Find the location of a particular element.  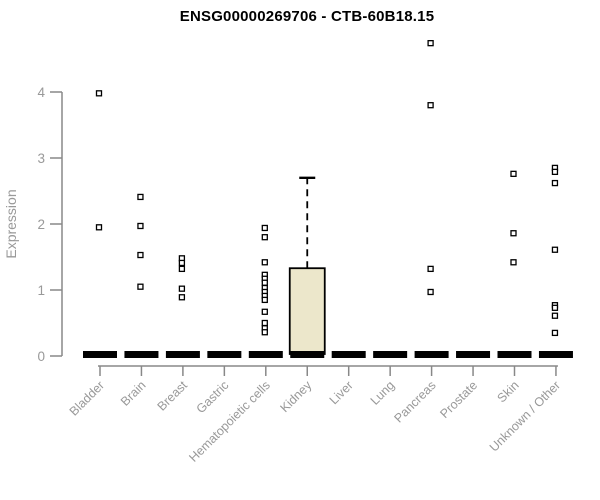

x-category-label: Prostate is located at coordinates (458, 399).